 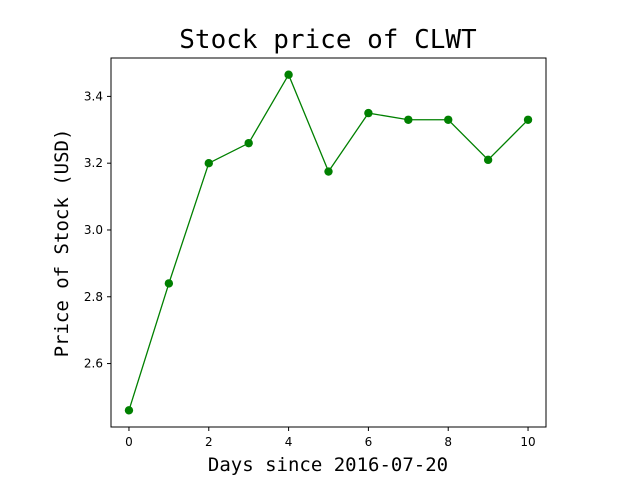 What do you see at coordinates (62, 243) in the screenshot?
I see `y-axis-label: Price of Stock (USD)` at bounding box center [62, 243].